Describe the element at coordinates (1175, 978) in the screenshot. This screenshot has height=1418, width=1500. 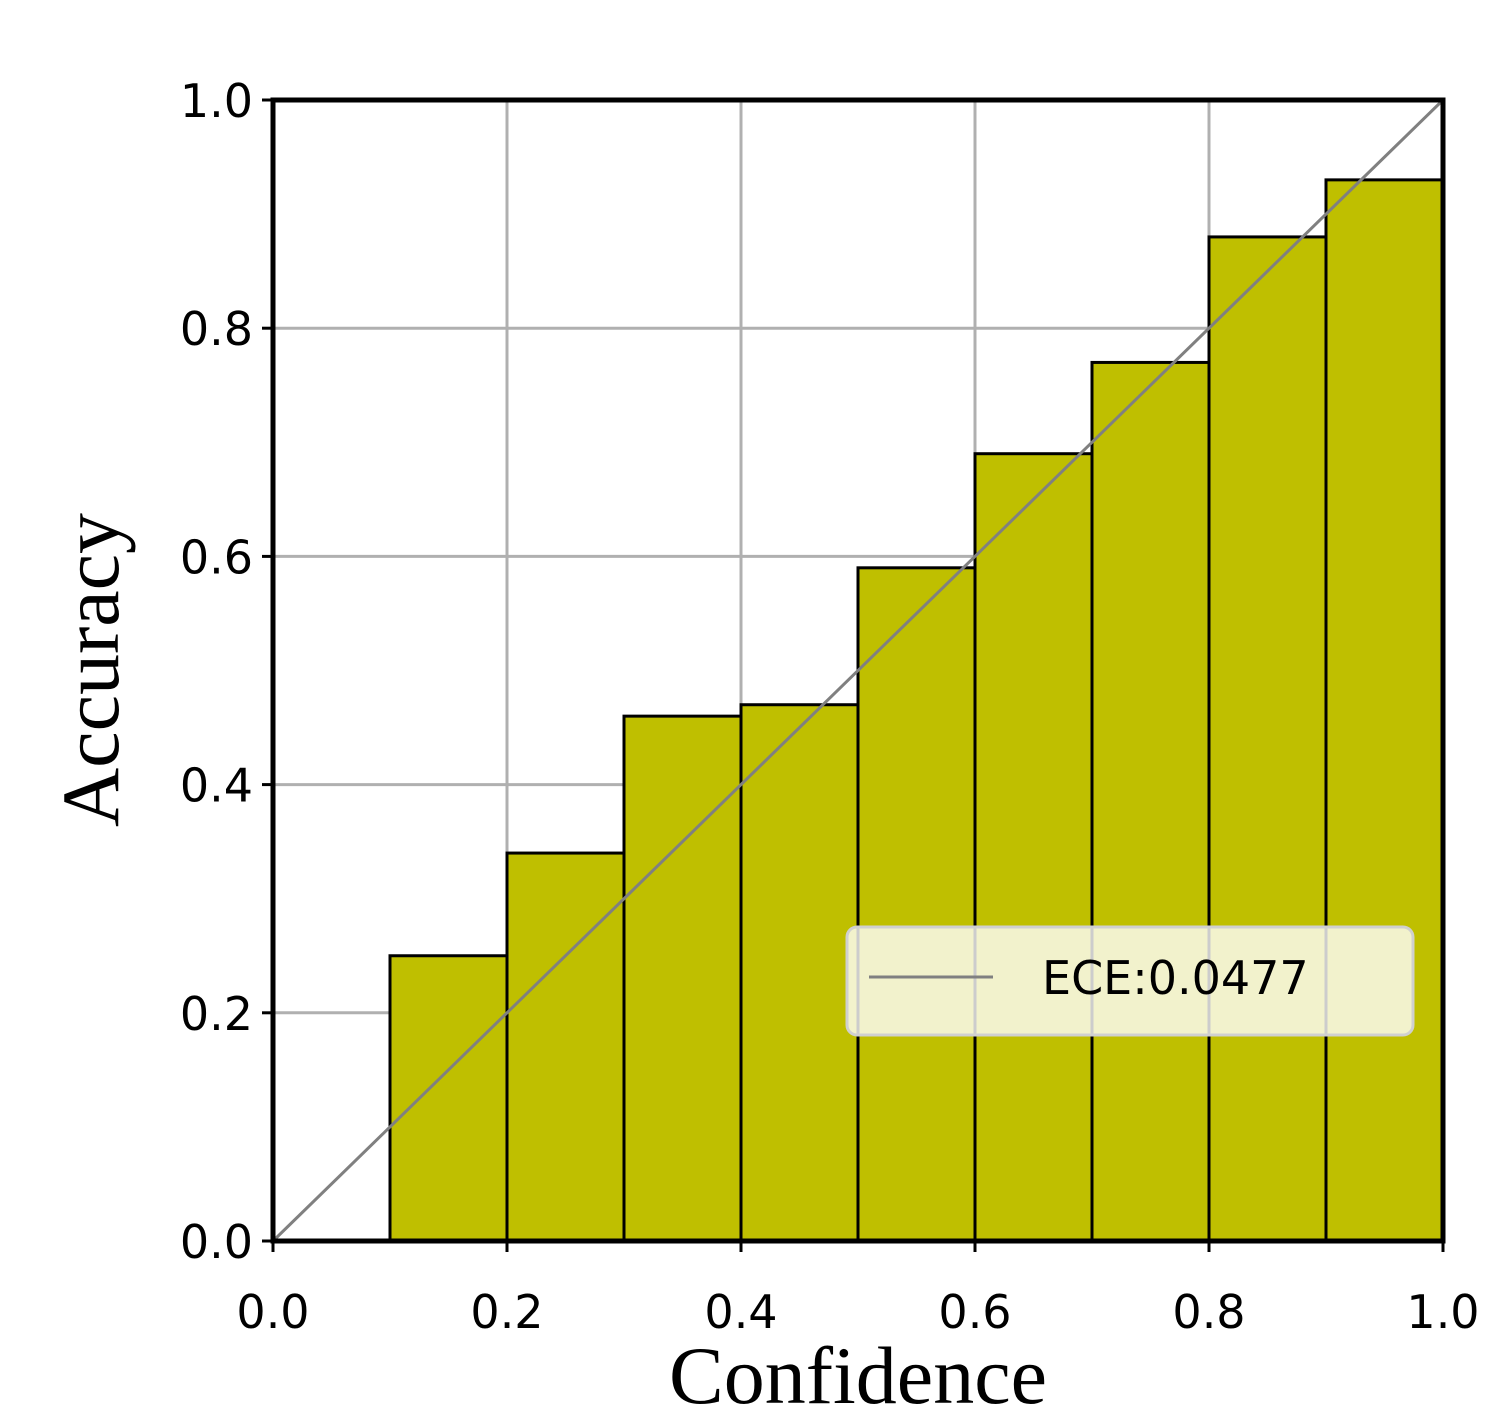
I see `legend-label: ECE:0.0477` at that location.